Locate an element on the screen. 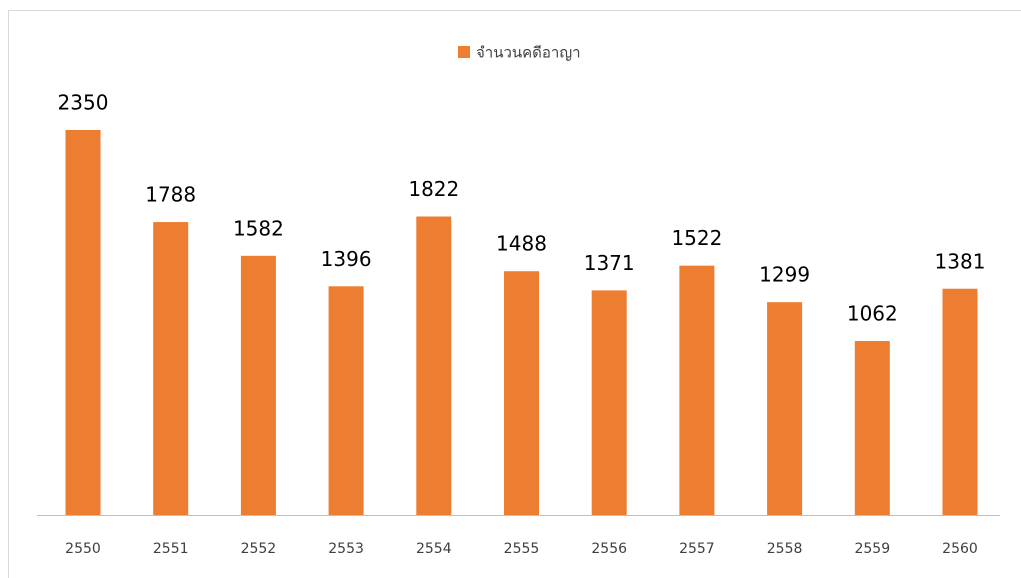  x-tick-label: 2552 is located at coordinates (259, 549).